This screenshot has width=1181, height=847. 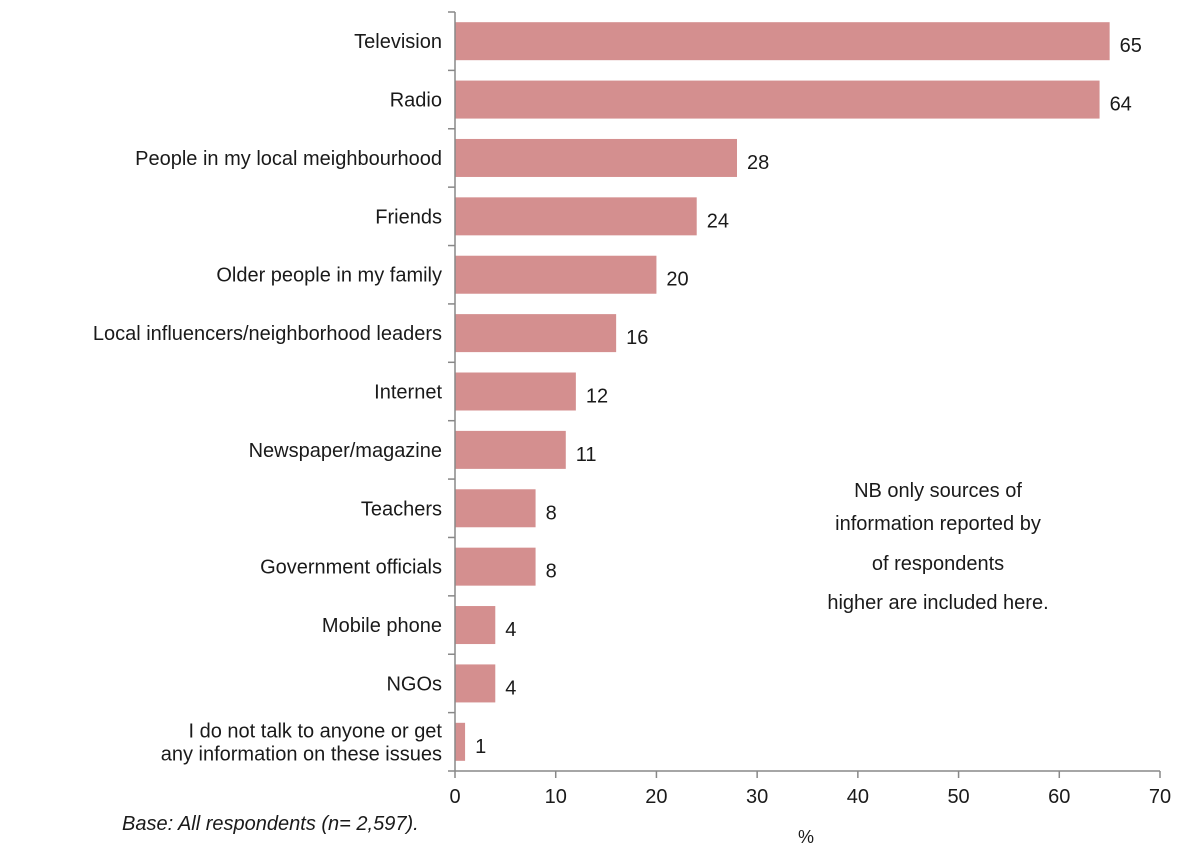 I want to click on x-tick-label: 50, so click(x=958, y=797).